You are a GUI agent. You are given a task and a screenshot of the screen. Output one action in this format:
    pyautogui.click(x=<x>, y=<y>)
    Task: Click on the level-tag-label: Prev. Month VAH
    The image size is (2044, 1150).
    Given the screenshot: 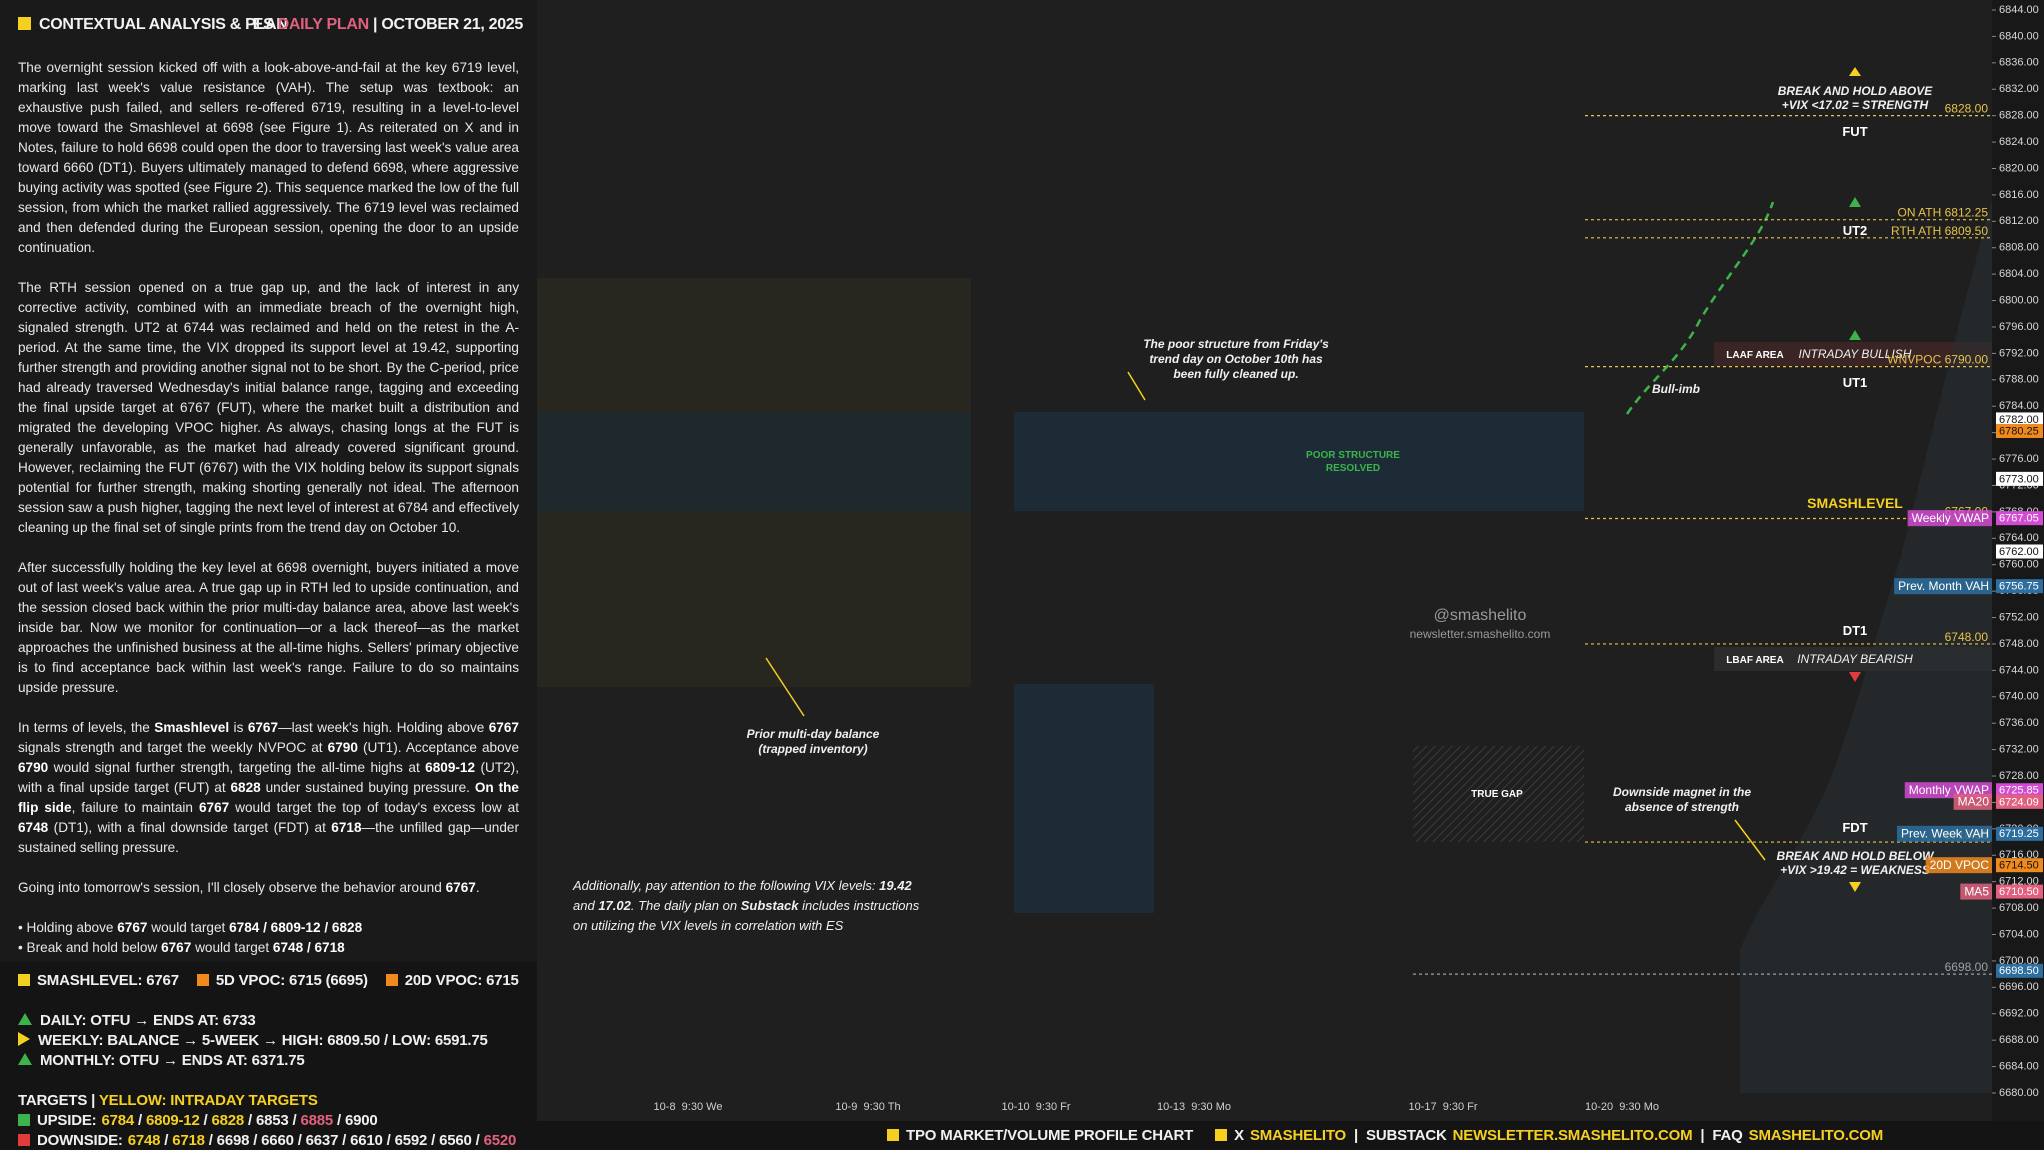 What is the action you would take?
    pyautogui.click(x=1943, y=586)
    